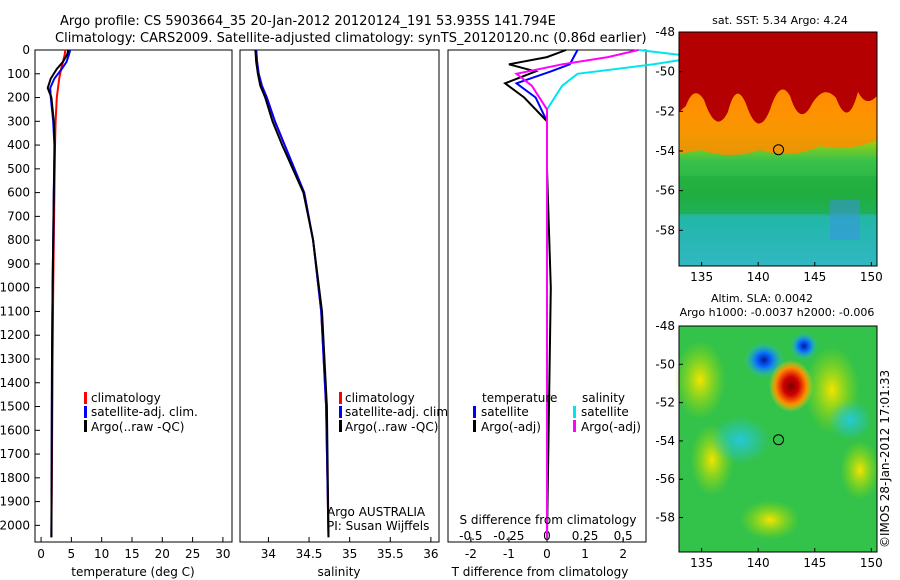 This screenshot has height=580, width=900. Describe the element at coordinates (576, 293) in the screenshot. I see `series-line-s-argo-adj-` at that location.